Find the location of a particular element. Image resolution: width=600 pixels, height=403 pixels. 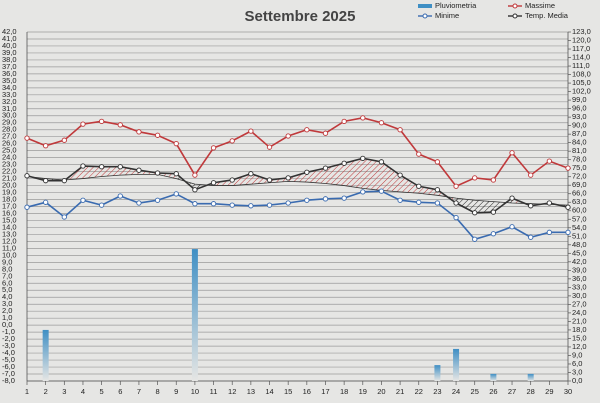

y2-tick-label: 87,0 is located at coordinates (579, 133).